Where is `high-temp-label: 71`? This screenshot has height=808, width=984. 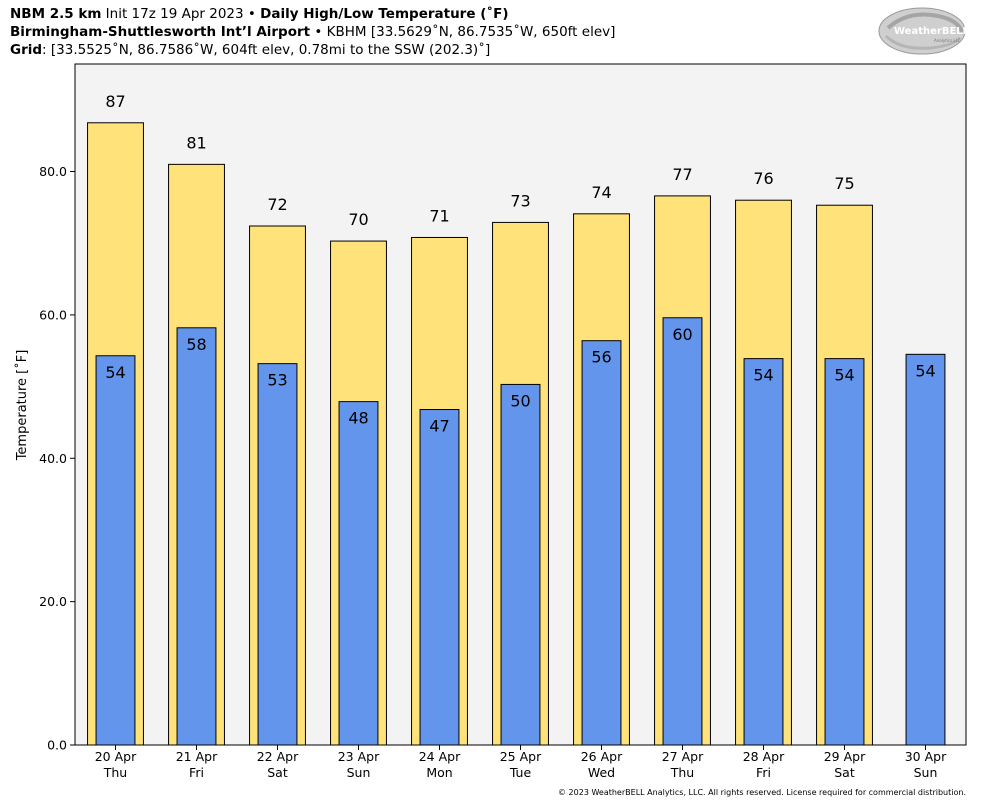
high-temp-label: 71 is located at coordinates (439, 215).